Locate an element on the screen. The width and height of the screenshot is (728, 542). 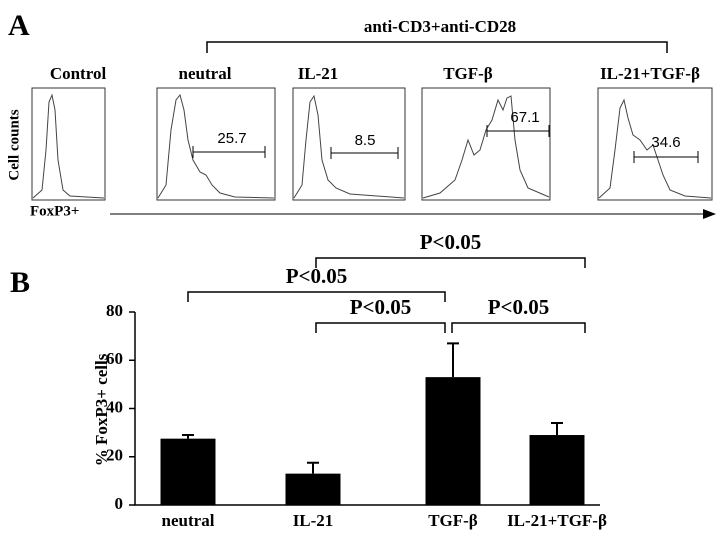
gate-value: 25.7 is located at coordinates (231, 138).